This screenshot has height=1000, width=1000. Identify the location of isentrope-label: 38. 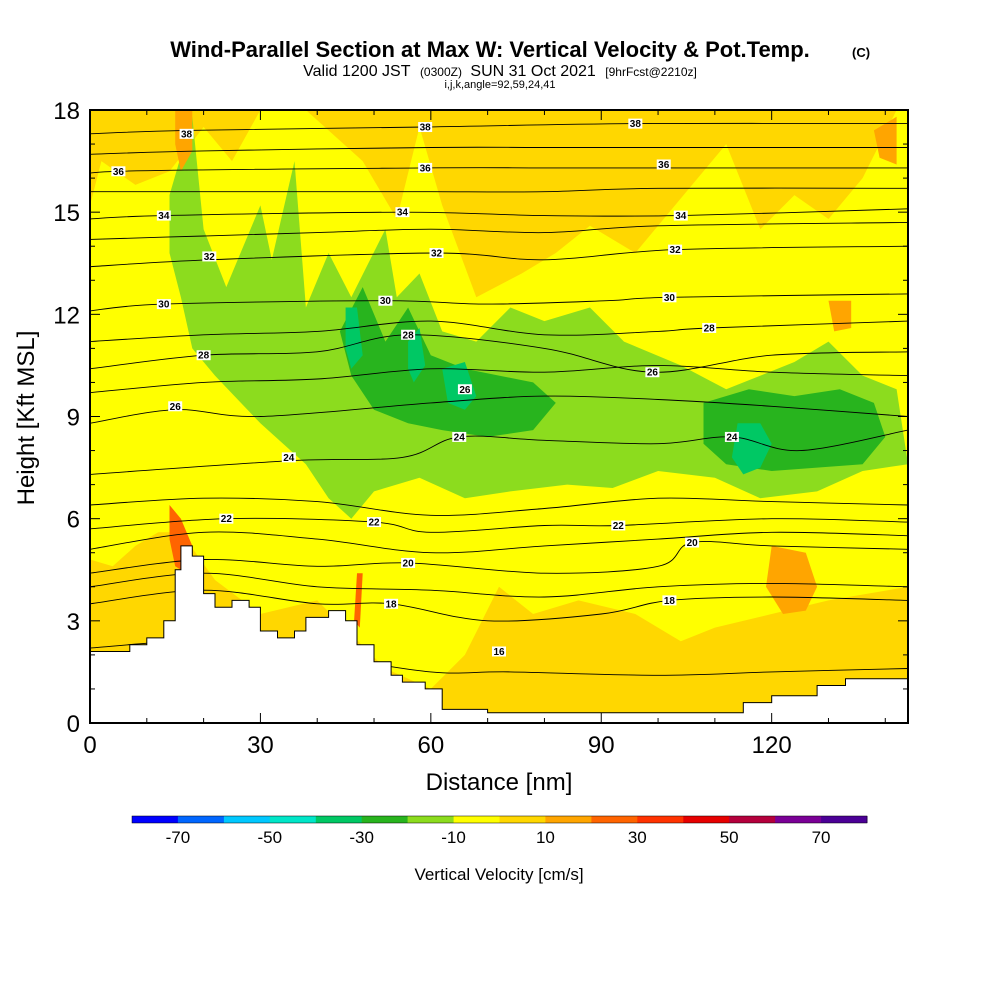
(425, 128).